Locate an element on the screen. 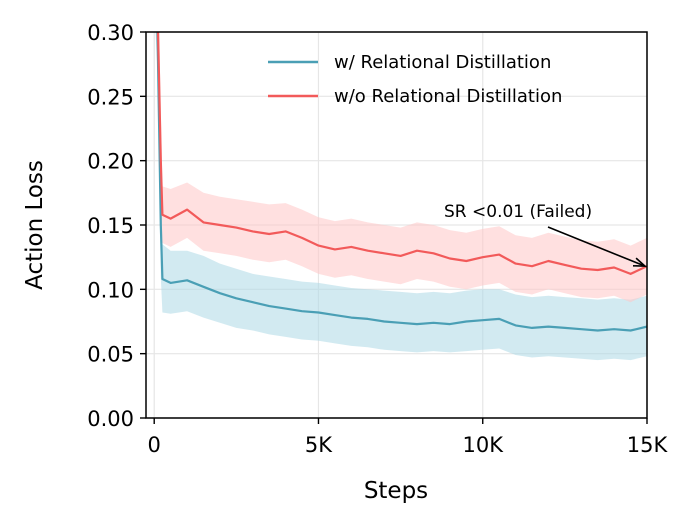  y-tick-label: 0.05 is located at coordinates (110, 355).